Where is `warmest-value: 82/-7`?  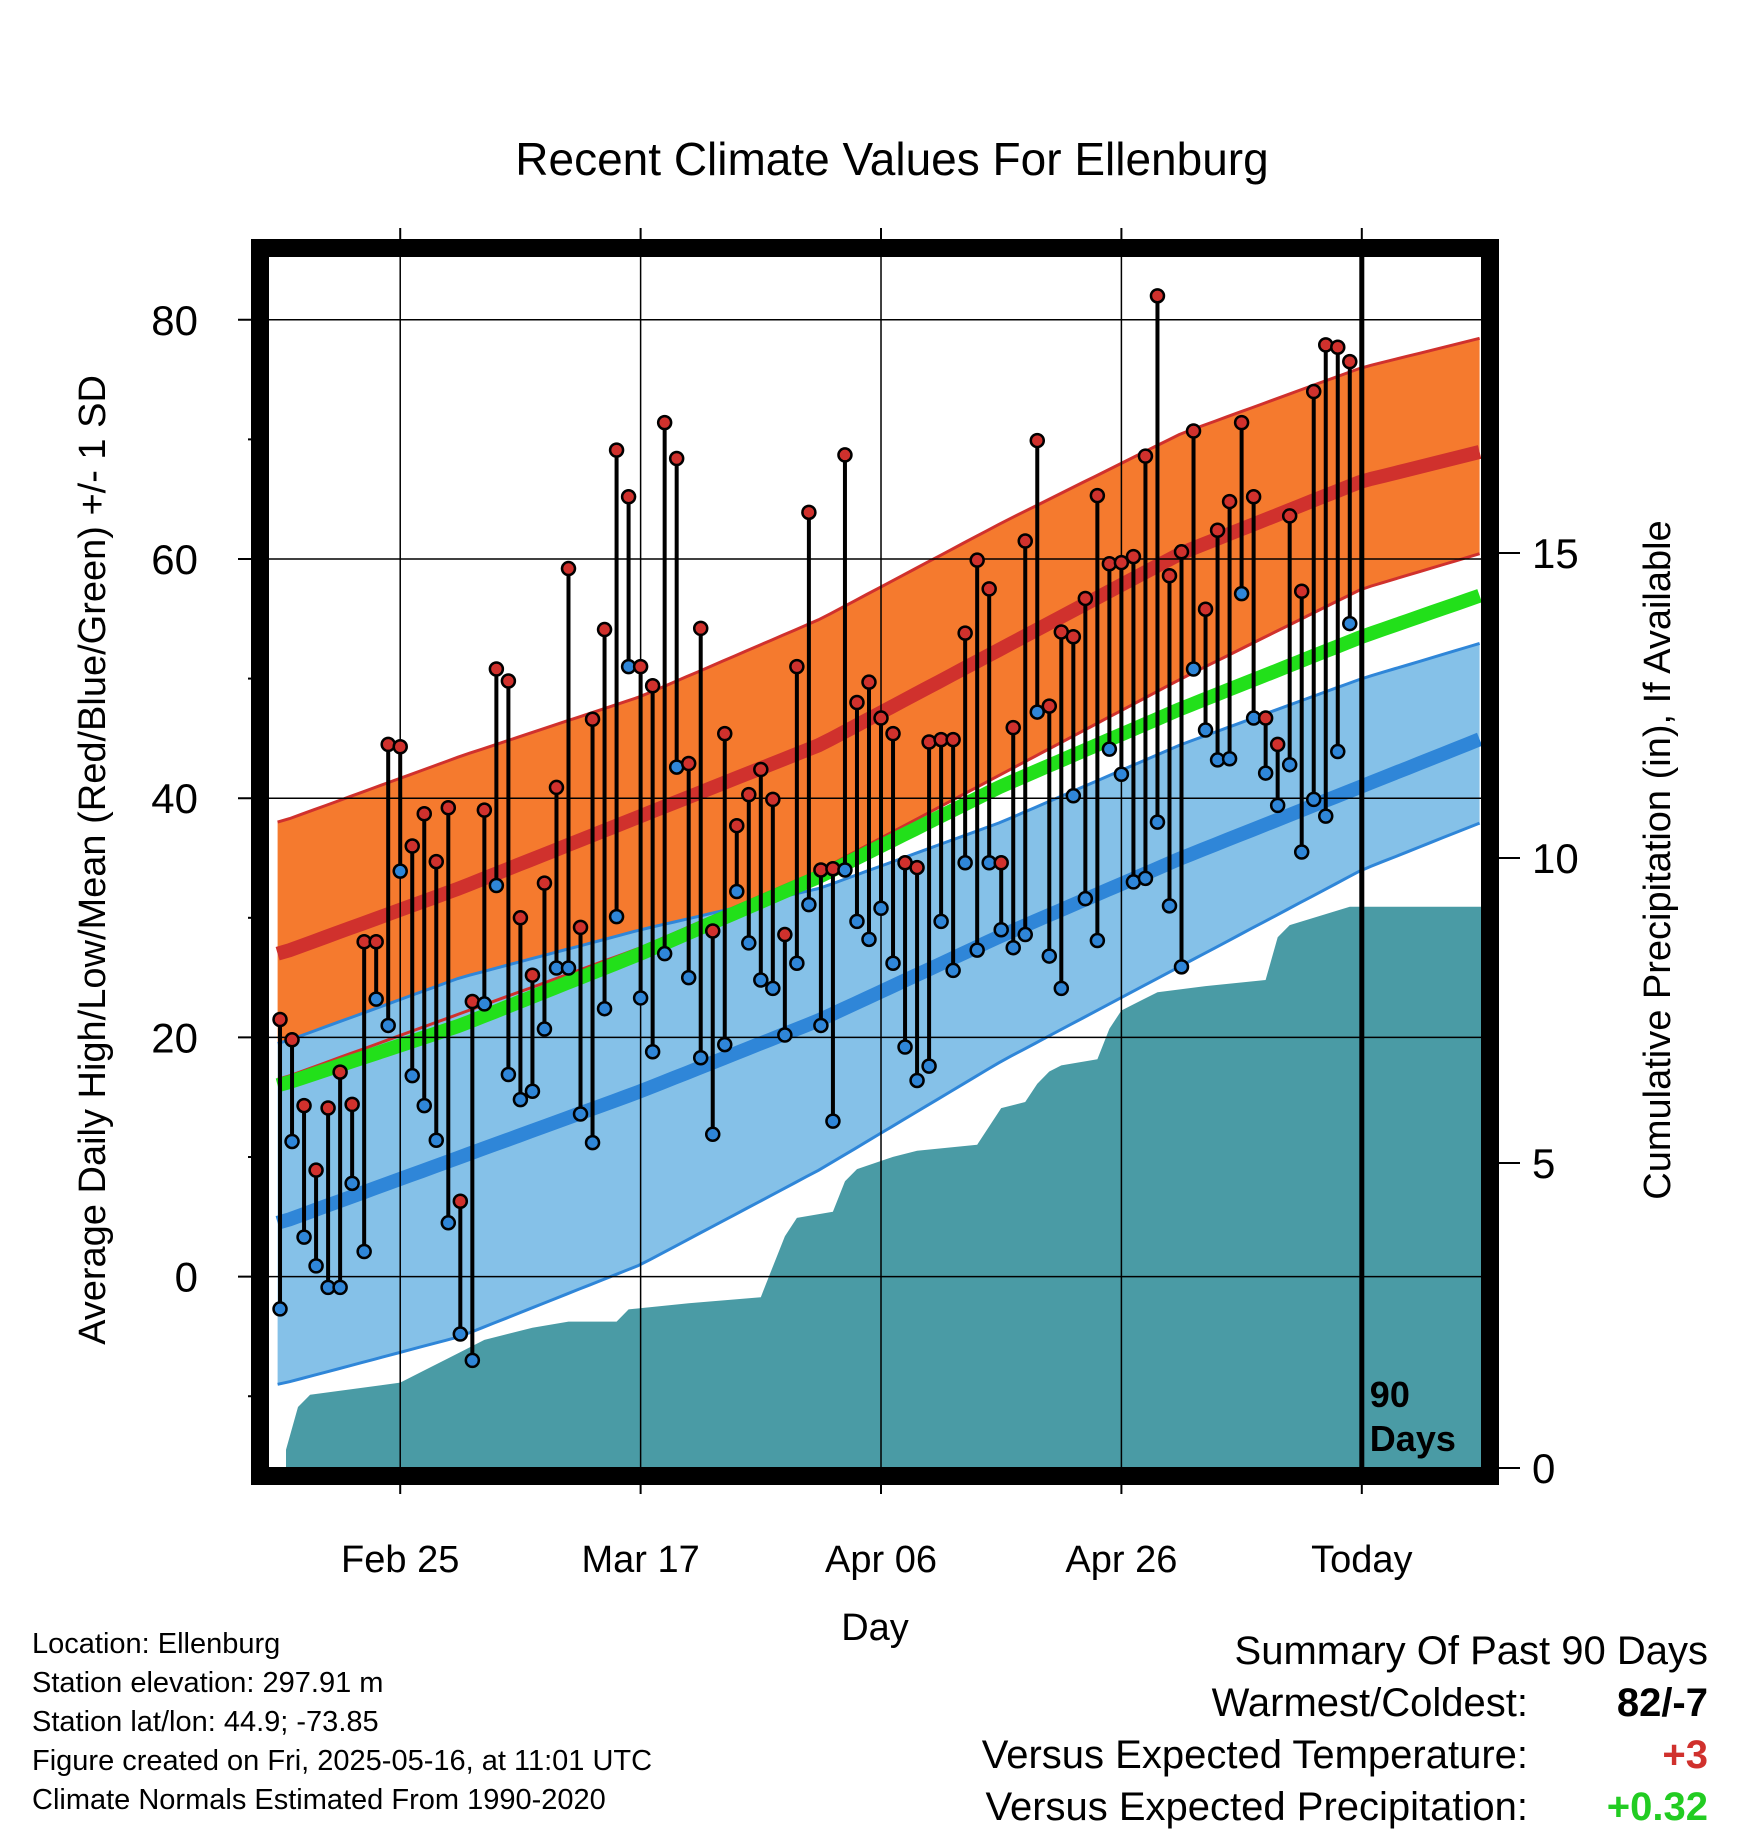 warmest-value: 82/-7 is located at coordinates (1662, 1703).